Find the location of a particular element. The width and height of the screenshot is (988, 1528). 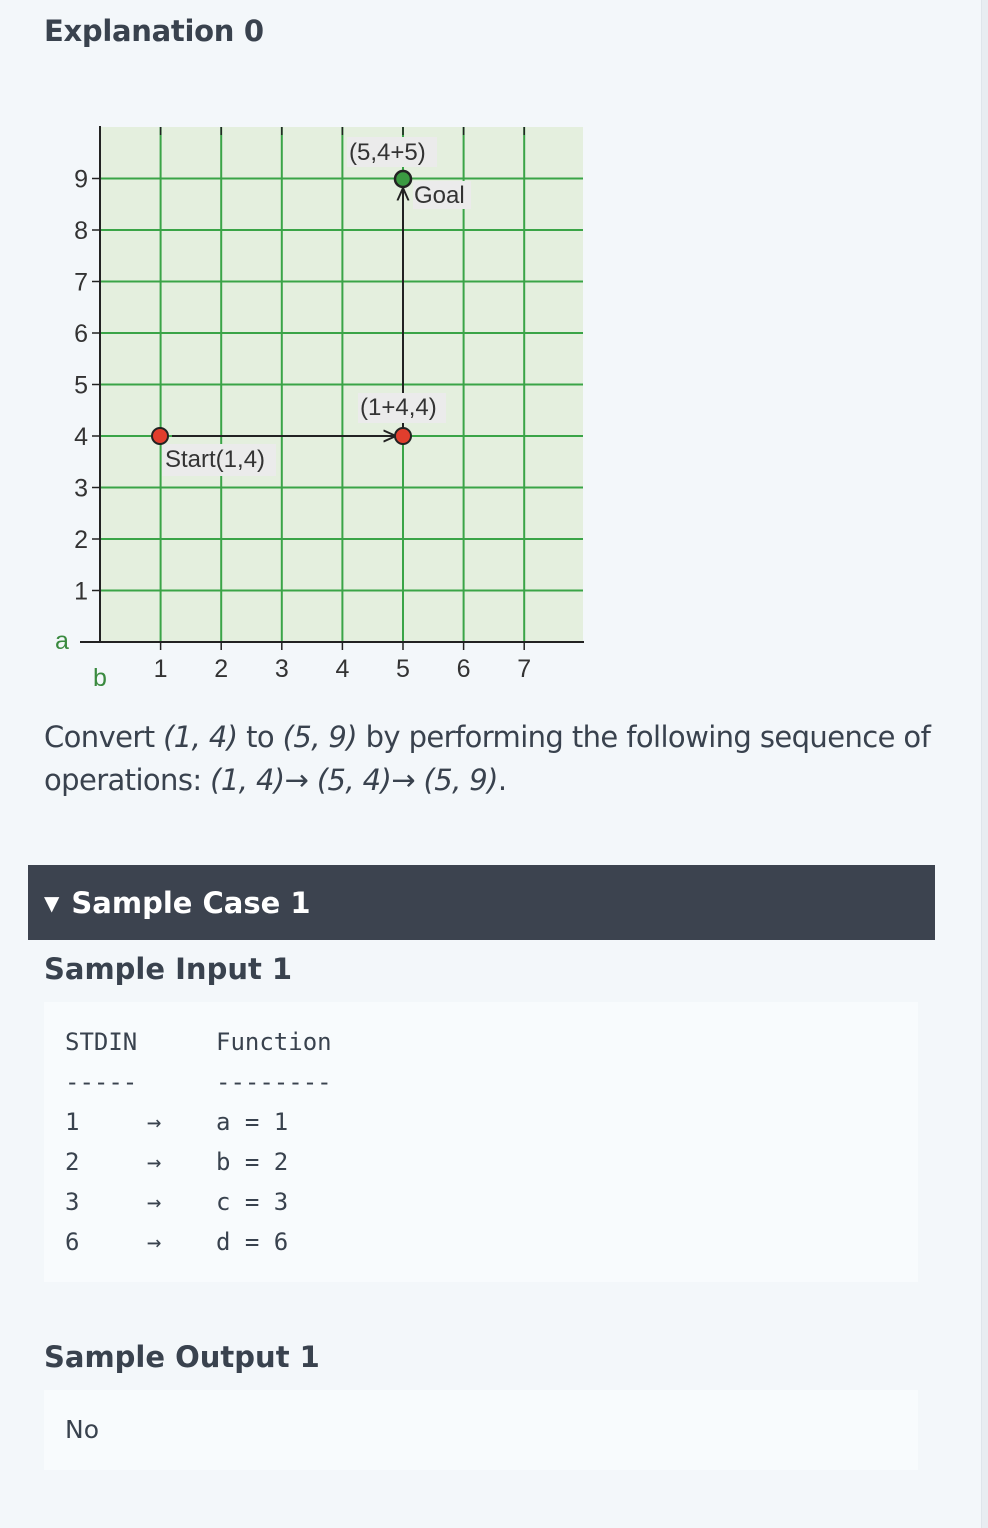

stdin-value: 3 is located at coordinates (72, 1202).